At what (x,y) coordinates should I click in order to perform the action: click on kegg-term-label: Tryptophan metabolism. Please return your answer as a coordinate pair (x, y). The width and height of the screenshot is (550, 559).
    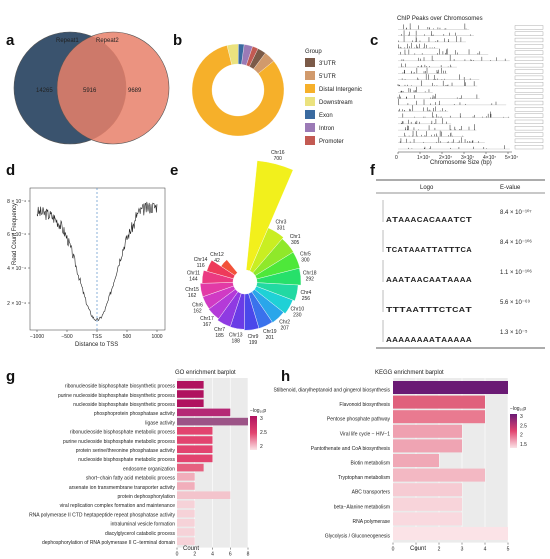
    Looking at the image, I should click on (364, 478).